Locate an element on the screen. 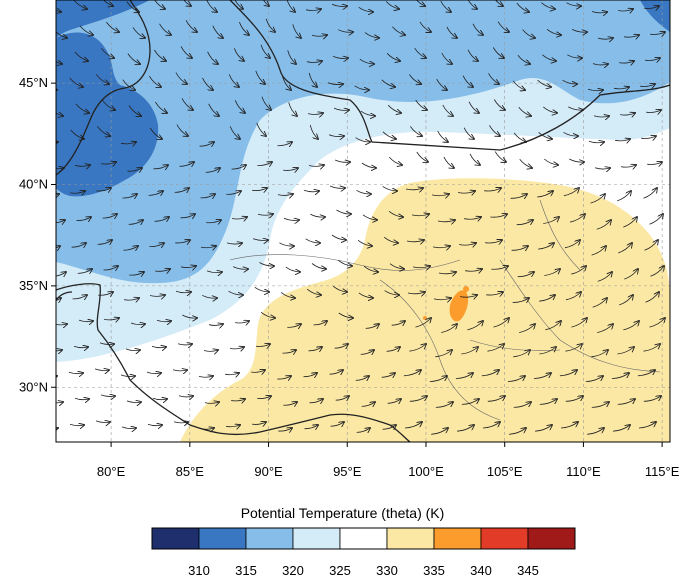 The width and height of the screenshot is (685, 580). colorbar-tick-label: 325 is located at coordinates (340, 570).